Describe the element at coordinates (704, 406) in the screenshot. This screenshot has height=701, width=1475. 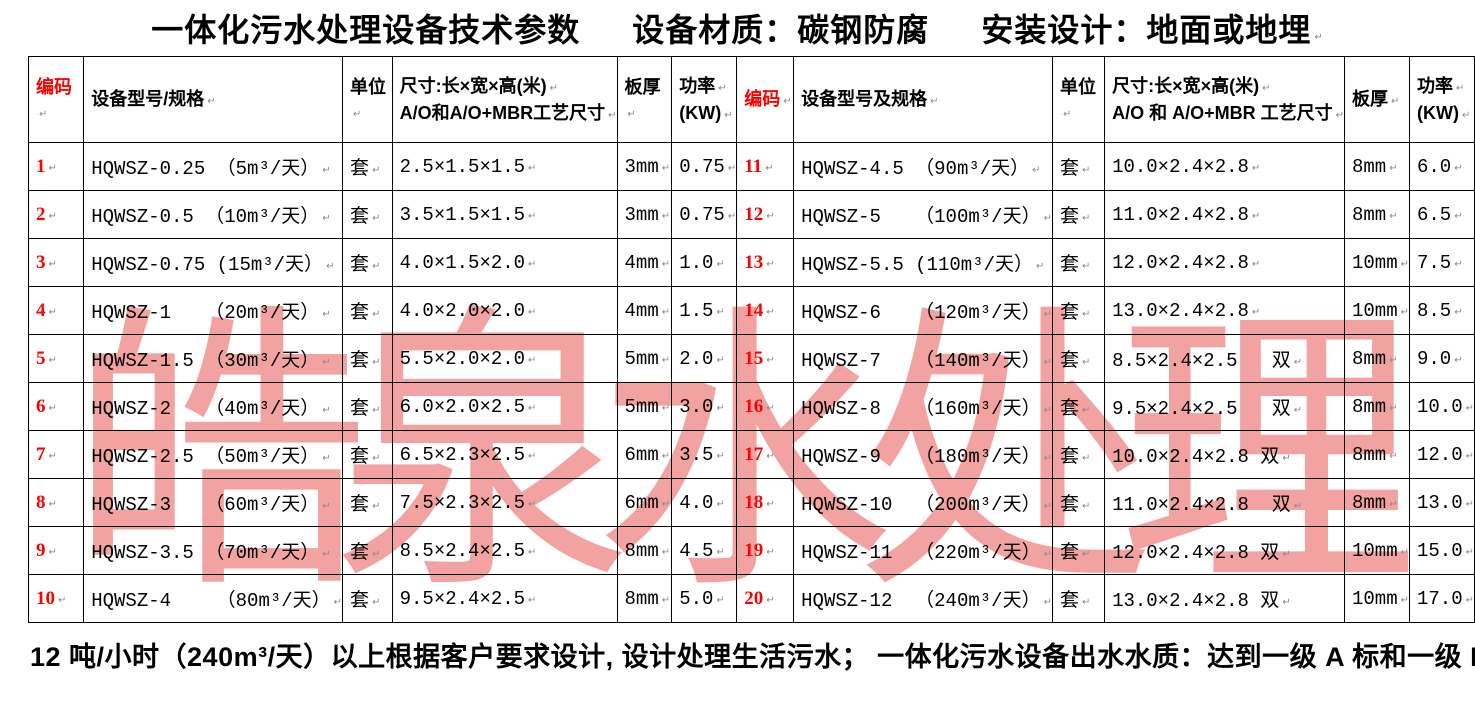
I see `cell-power: 3.0` at that location.